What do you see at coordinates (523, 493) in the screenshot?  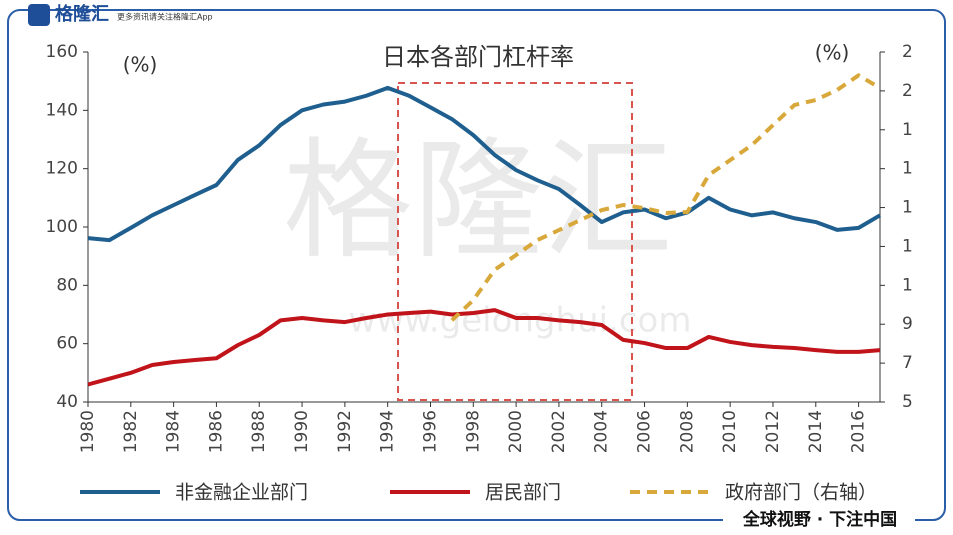 I see `legend-label: 居民部门` at bounding box center [523, 493].